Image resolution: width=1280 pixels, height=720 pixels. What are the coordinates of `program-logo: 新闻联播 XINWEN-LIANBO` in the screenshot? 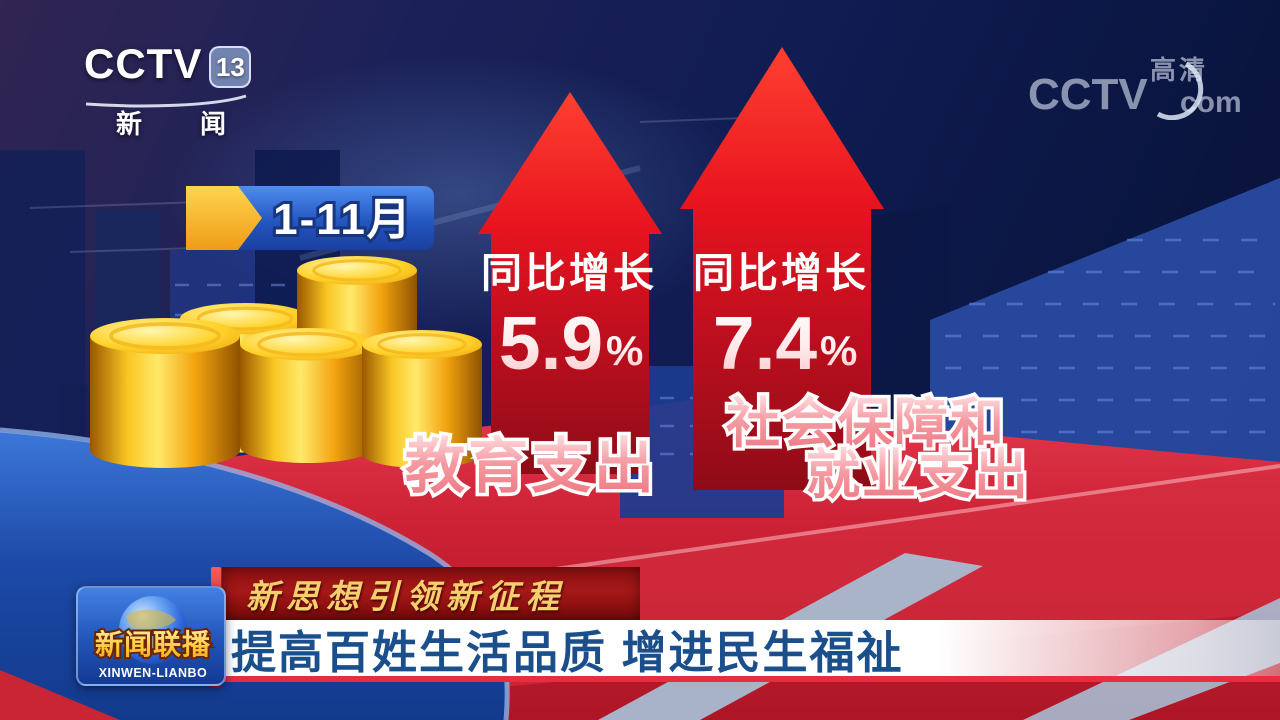 It's located at (151, 636).